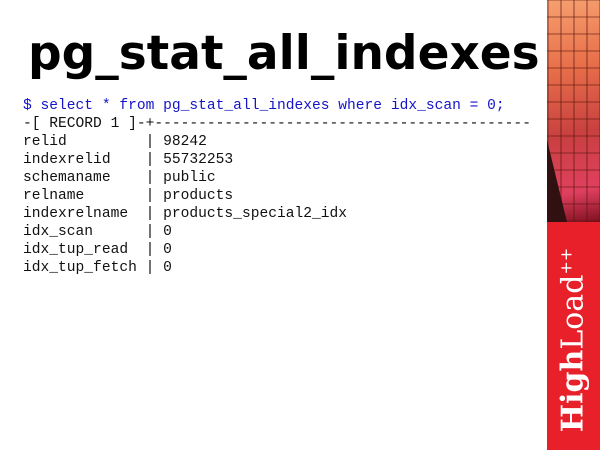 This screenshot has height=450, width=600. Describe the element at coordinates (84, 214) in the screenshot. I see `field-name: indexrelname` at that location.